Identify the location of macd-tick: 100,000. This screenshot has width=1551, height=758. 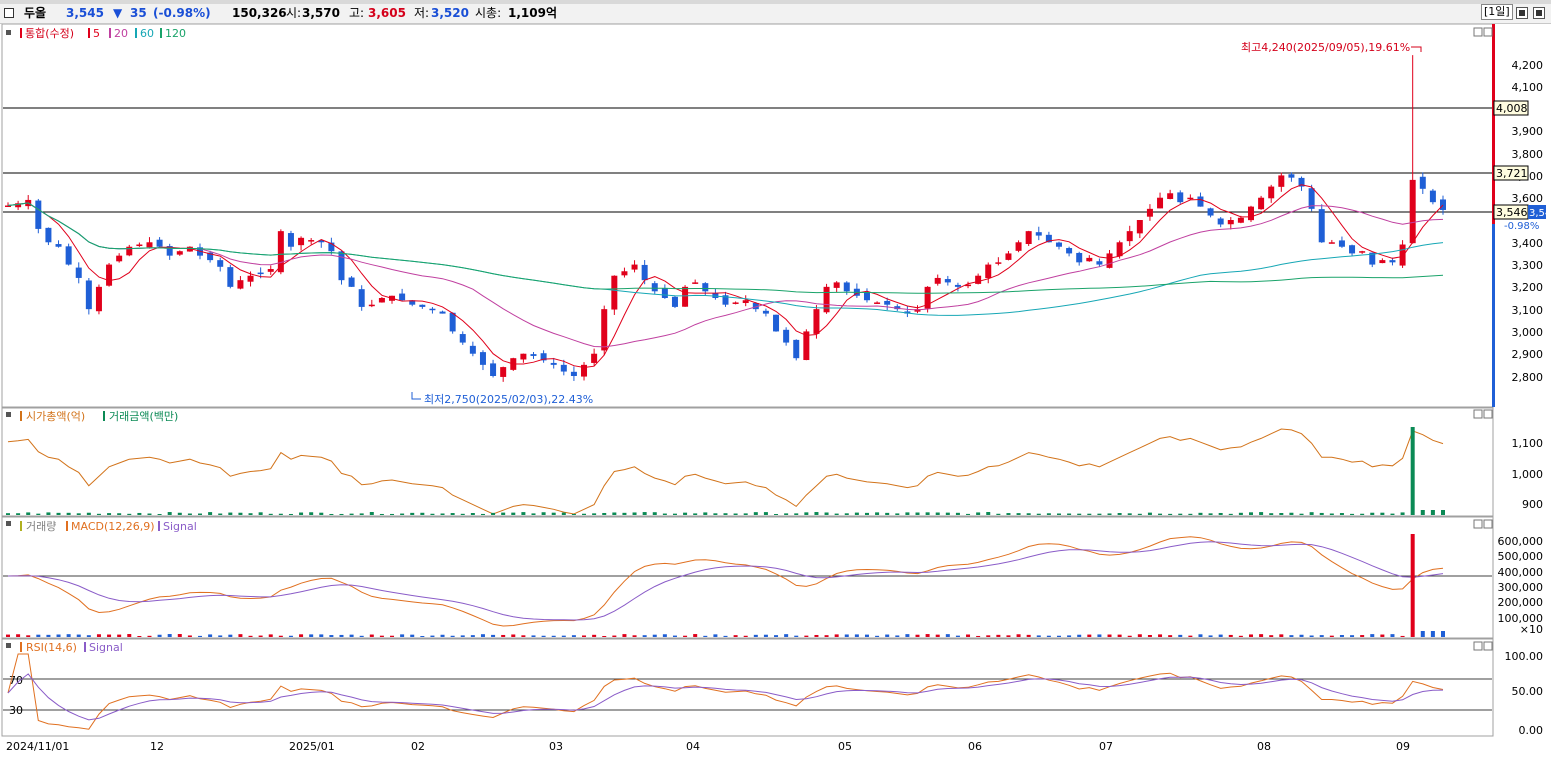
(1521, 618).